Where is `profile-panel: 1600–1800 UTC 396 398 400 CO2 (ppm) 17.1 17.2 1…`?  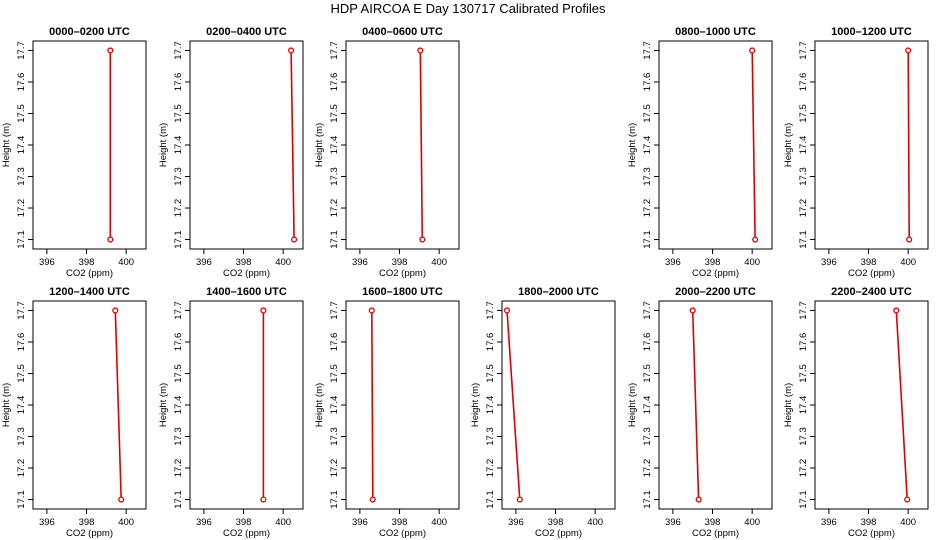
profile-panel: 1600–1800 UTC 396 398 400 CO2 (ppm) 17.1 17.2 1… is located at coordinates (387, 412).